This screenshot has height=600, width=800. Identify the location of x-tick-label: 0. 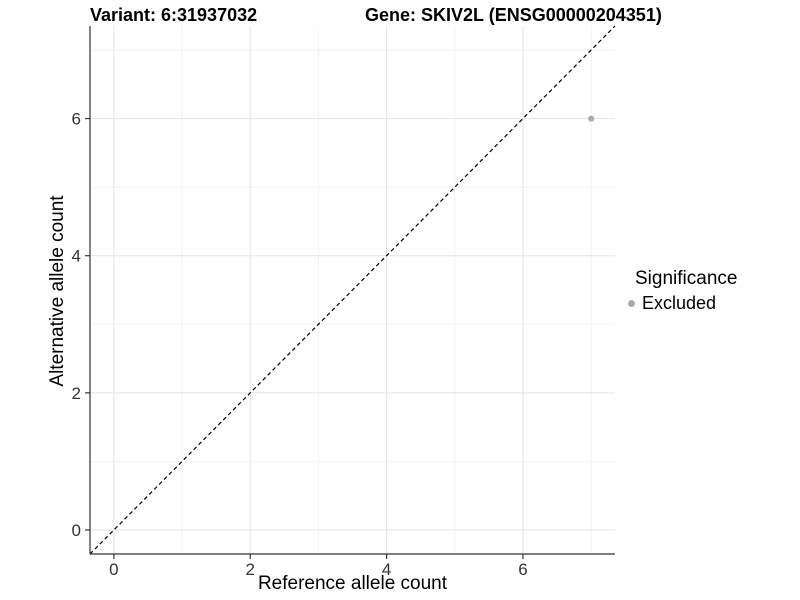
(113, 569).